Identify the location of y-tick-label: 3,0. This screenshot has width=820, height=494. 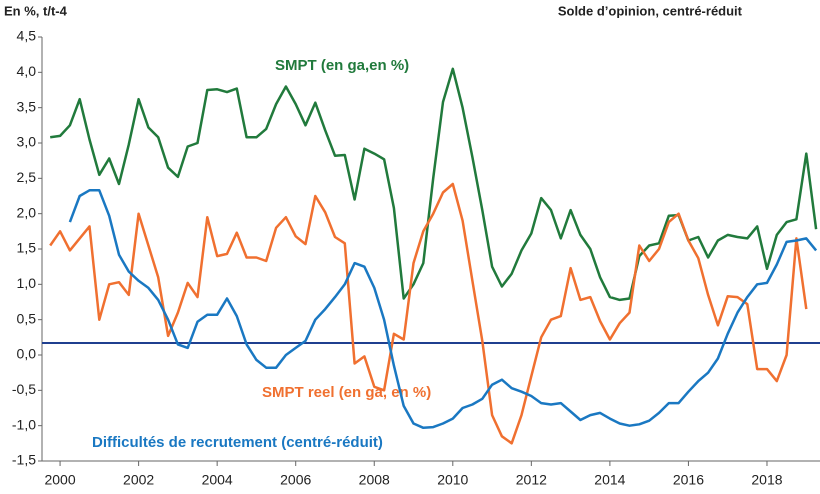
(27, 142).